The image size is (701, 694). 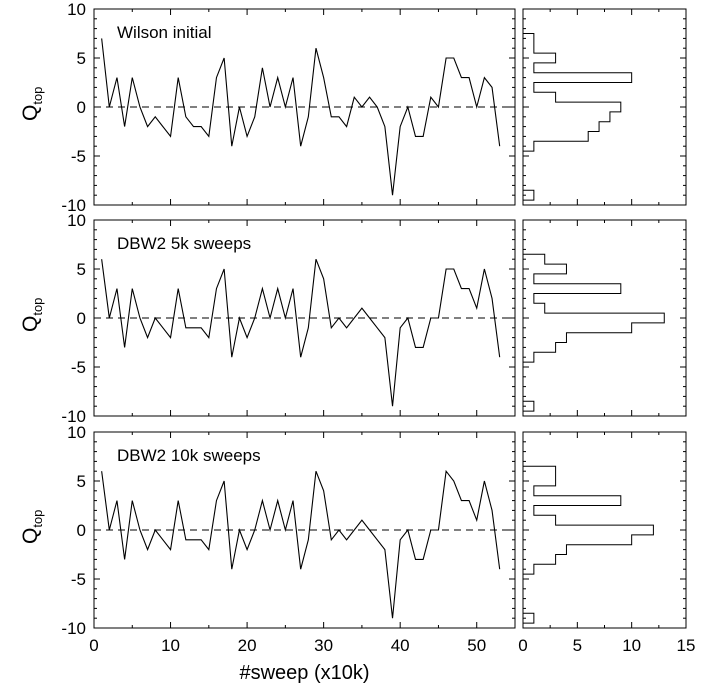 What do you see at coordinates (247, 645) in the screenshot?
I see `x-tick-label: 20` at bounding box center [247, 645].